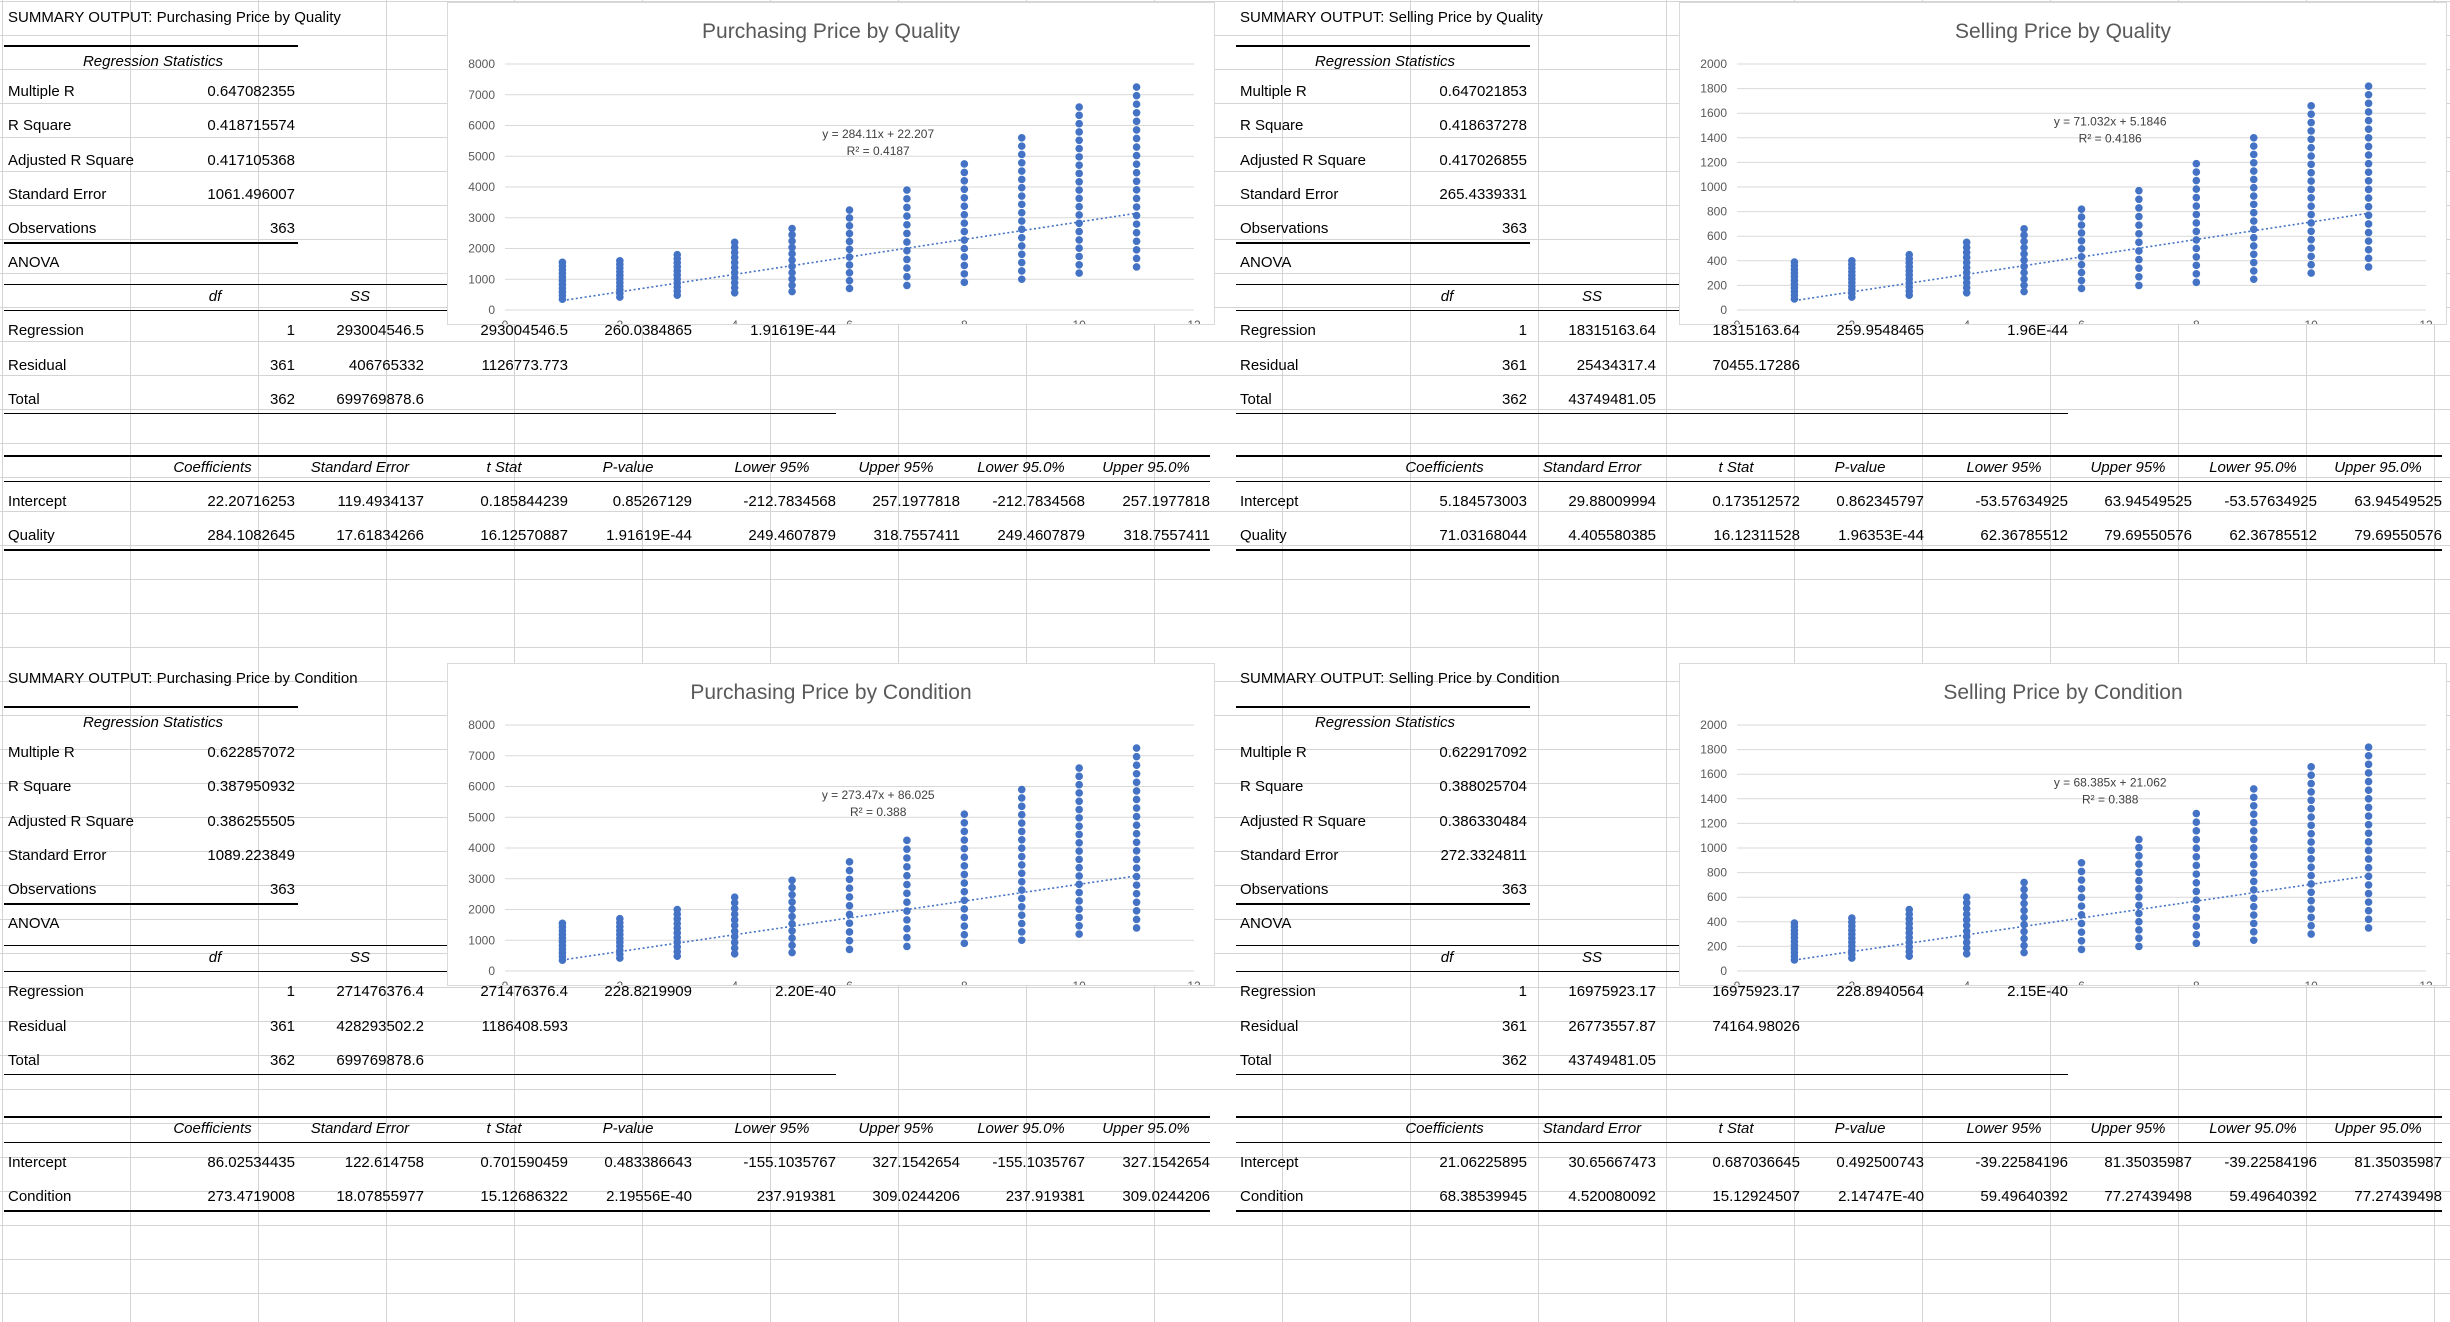  Describe the element at coordinates (251, 1196) in the screenshot. I see `coef-cell: 273.4719008` at that location.